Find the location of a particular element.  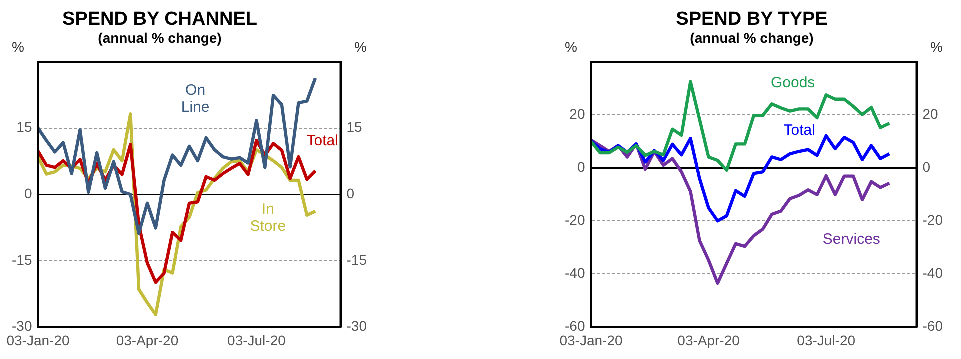

y-tick-label: -20 is located at coordinates (575, 220).